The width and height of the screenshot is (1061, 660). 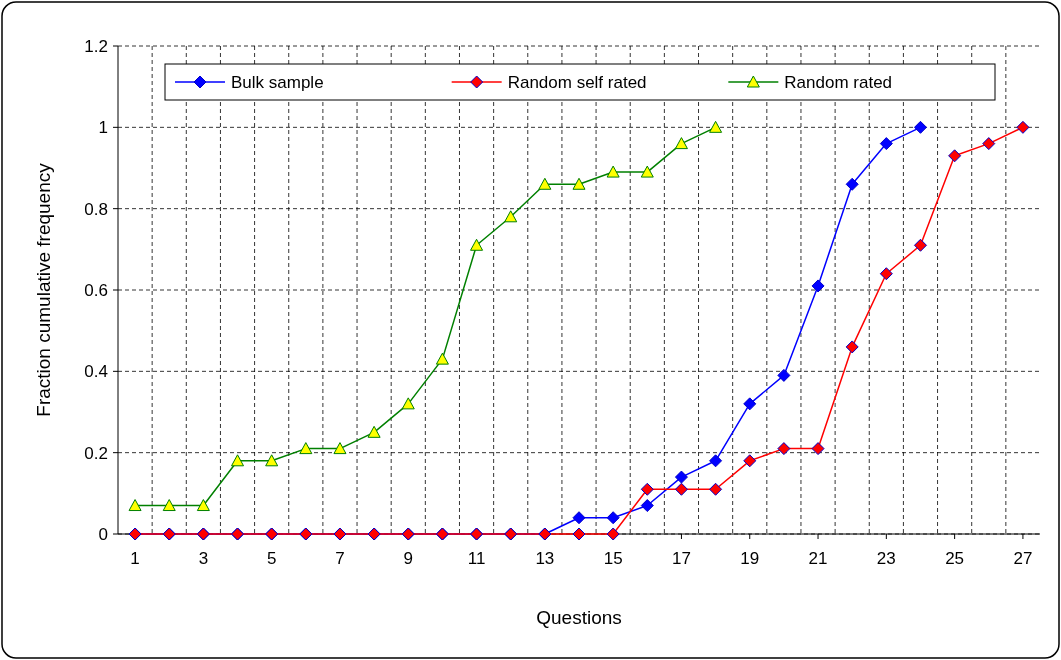 I want to click on legend-label: Random rated, so click(x=838, y=82).